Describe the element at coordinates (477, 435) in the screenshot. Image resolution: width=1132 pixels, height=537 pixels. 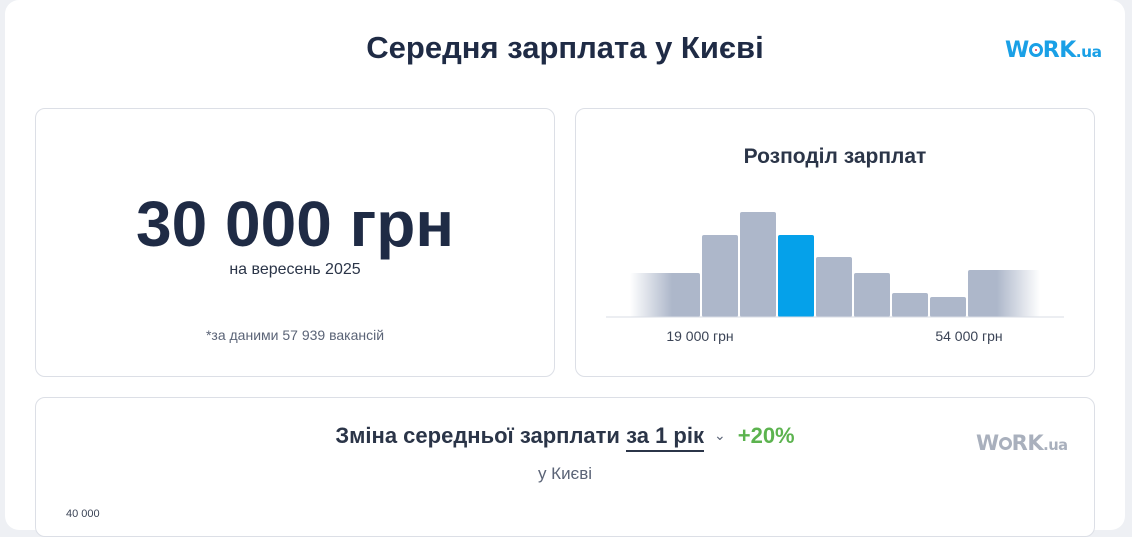
I see `salary-change-title: Зміна середньої зарплати` at that location.